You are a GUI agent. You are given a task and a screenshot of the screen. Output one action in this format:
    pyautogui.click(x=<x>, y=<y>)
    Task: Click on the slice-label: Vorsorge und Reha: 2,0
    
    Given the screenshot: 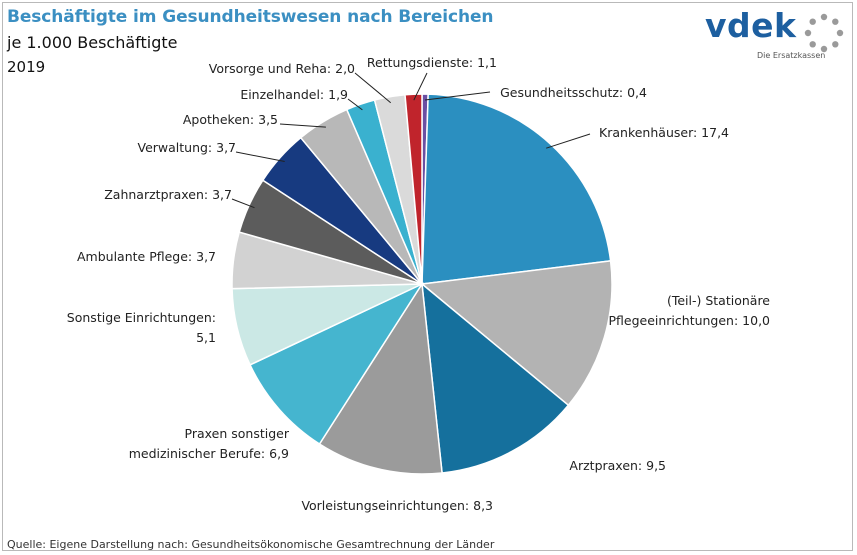 What is the action you would take?
    pyautogui.click(x=282, y=68)
    